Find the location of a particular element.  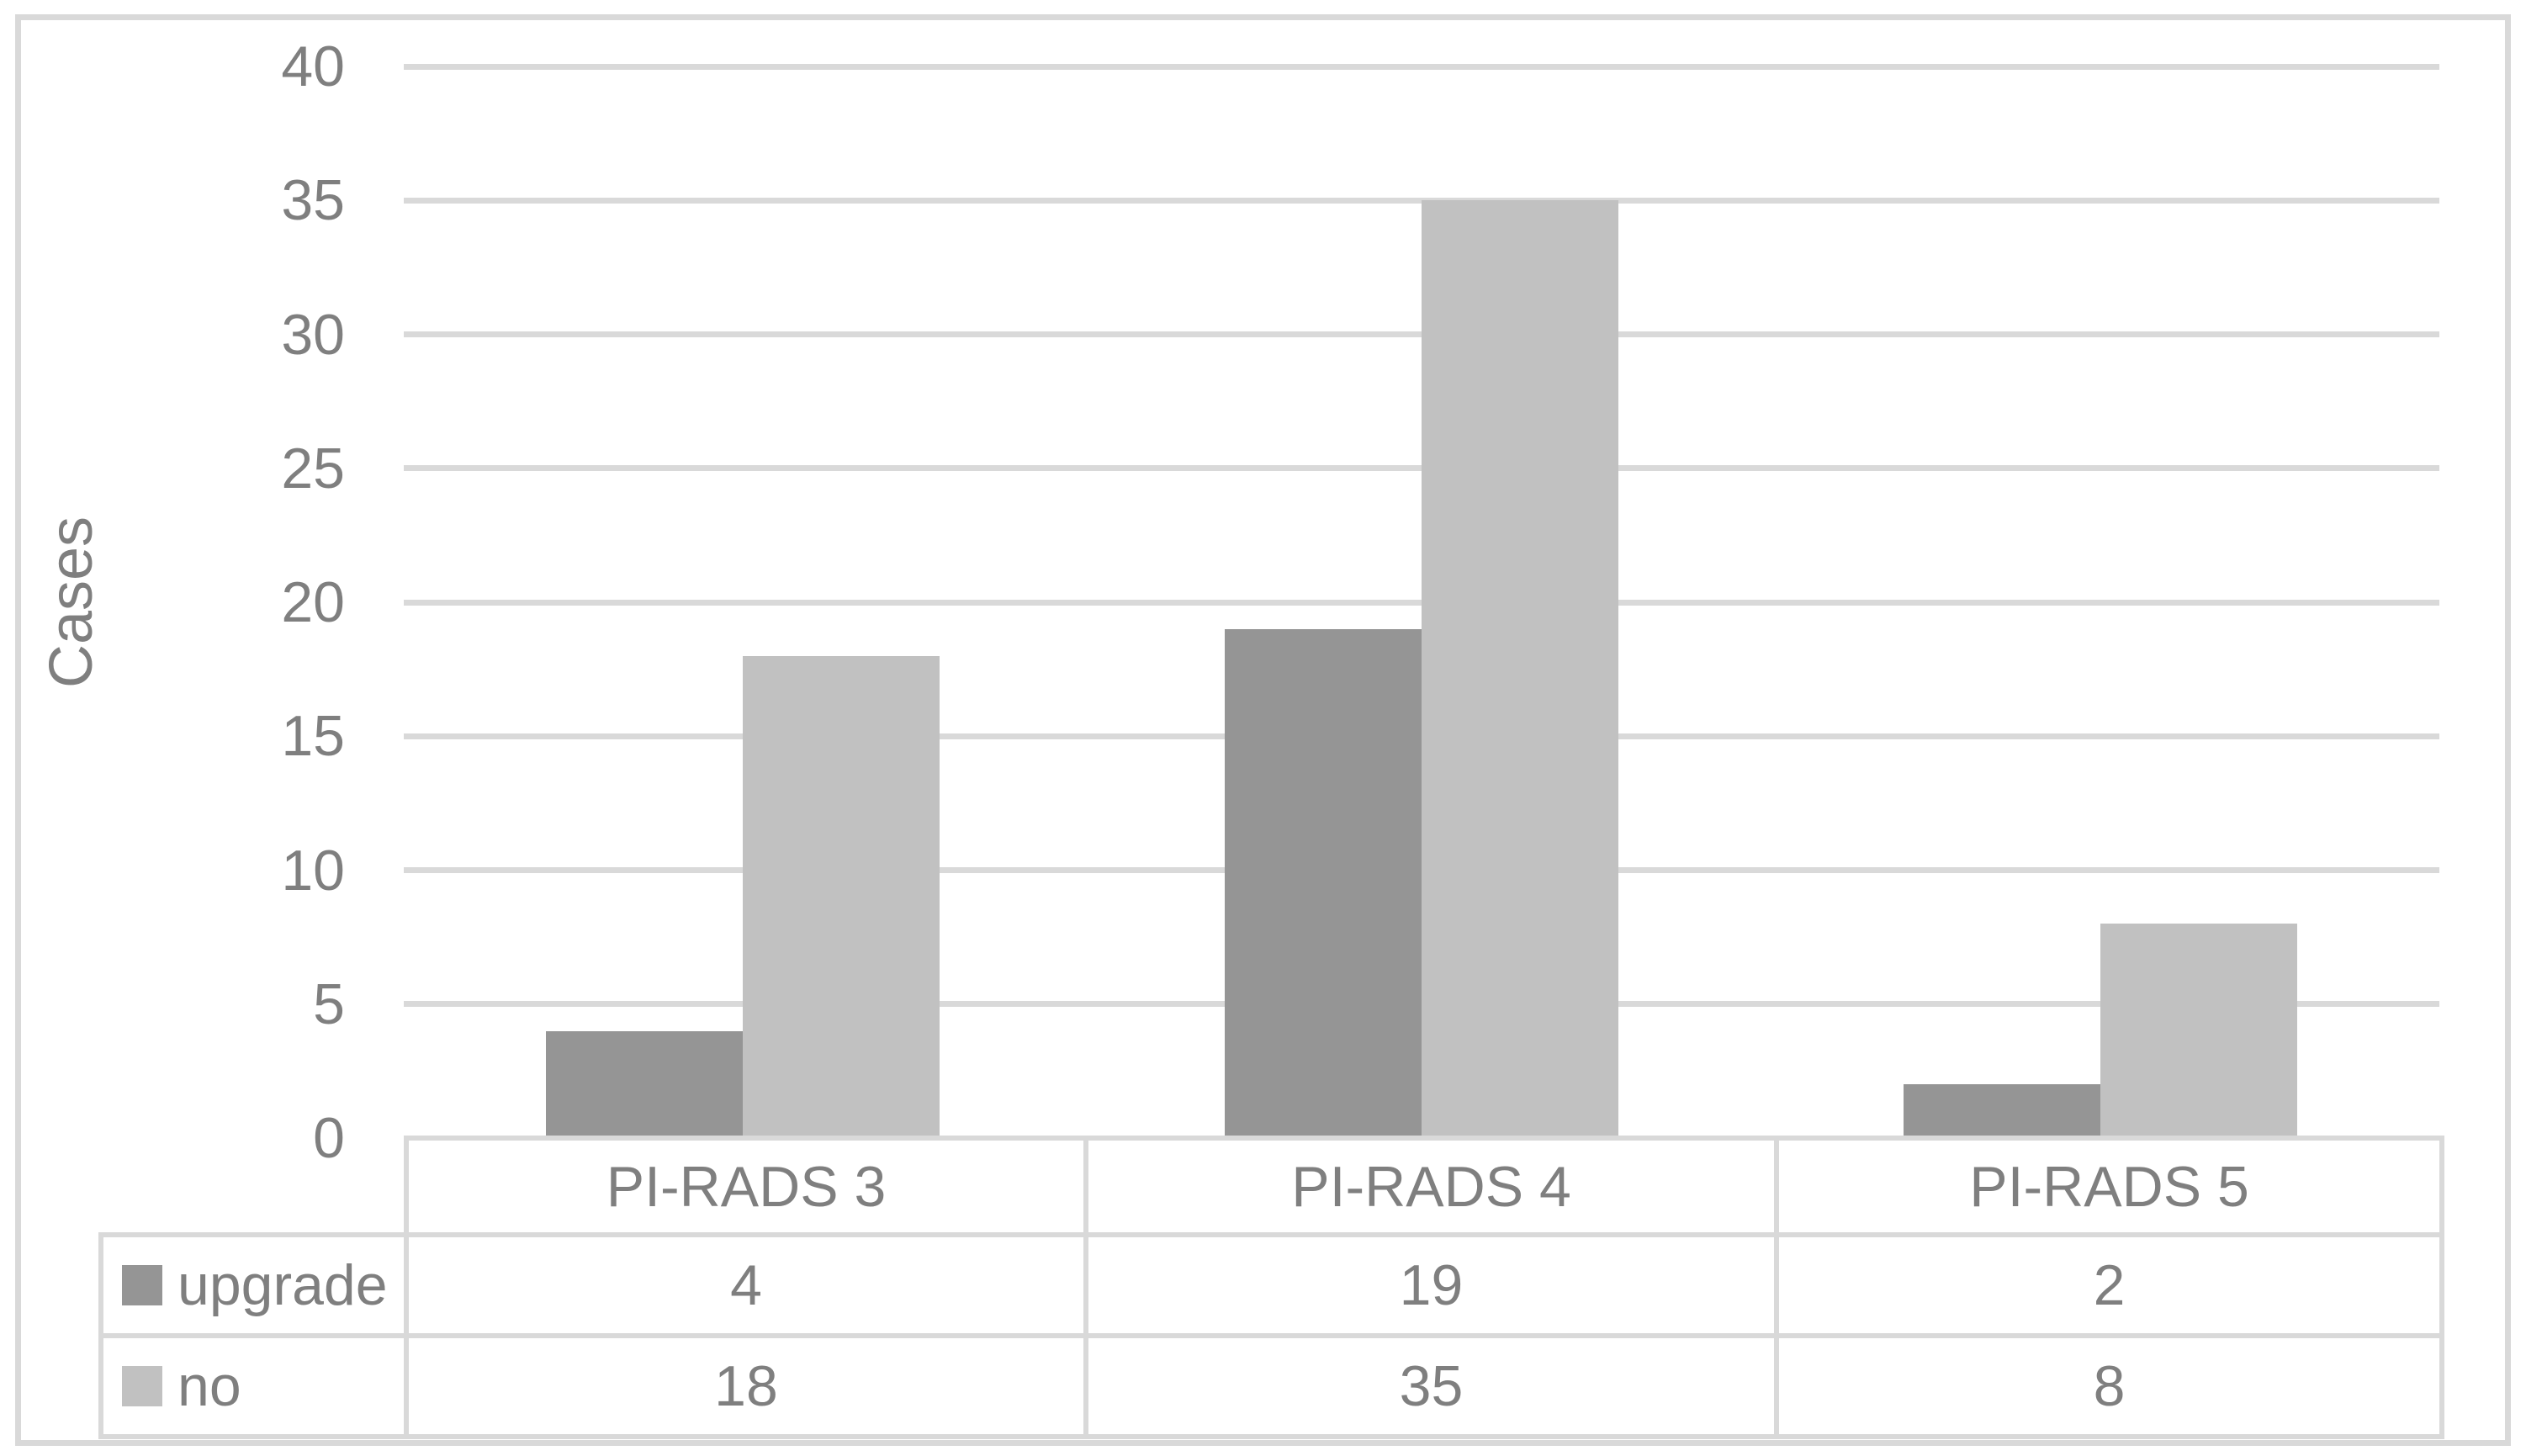

table-row-no: no 18 35 8 is located at coordinates (1271, 1386).